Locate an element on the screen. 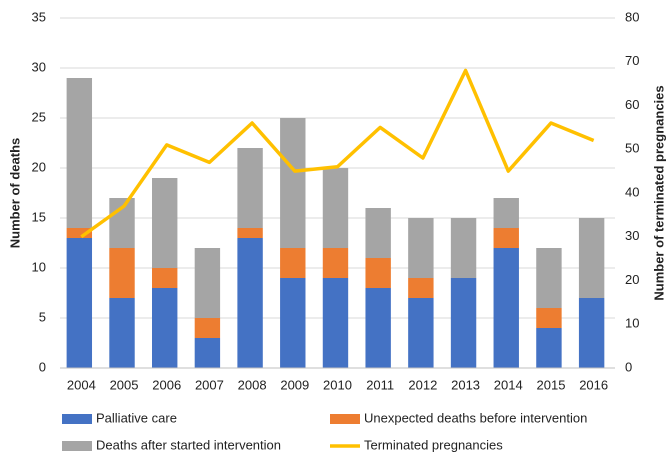  x-tick-label: 2004 is located at coordinates (81, 384).